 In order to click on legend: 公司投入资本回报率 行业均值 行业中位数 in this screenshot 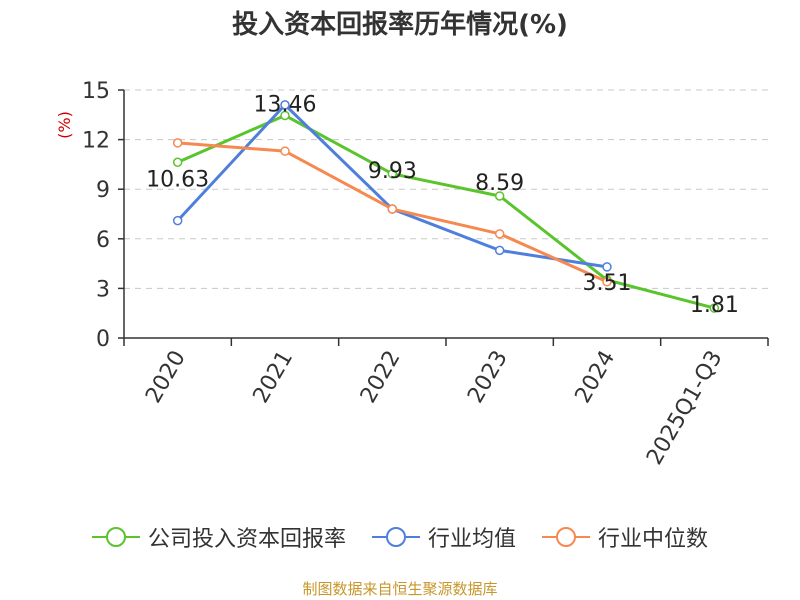, I will do `click(400, 537)`.